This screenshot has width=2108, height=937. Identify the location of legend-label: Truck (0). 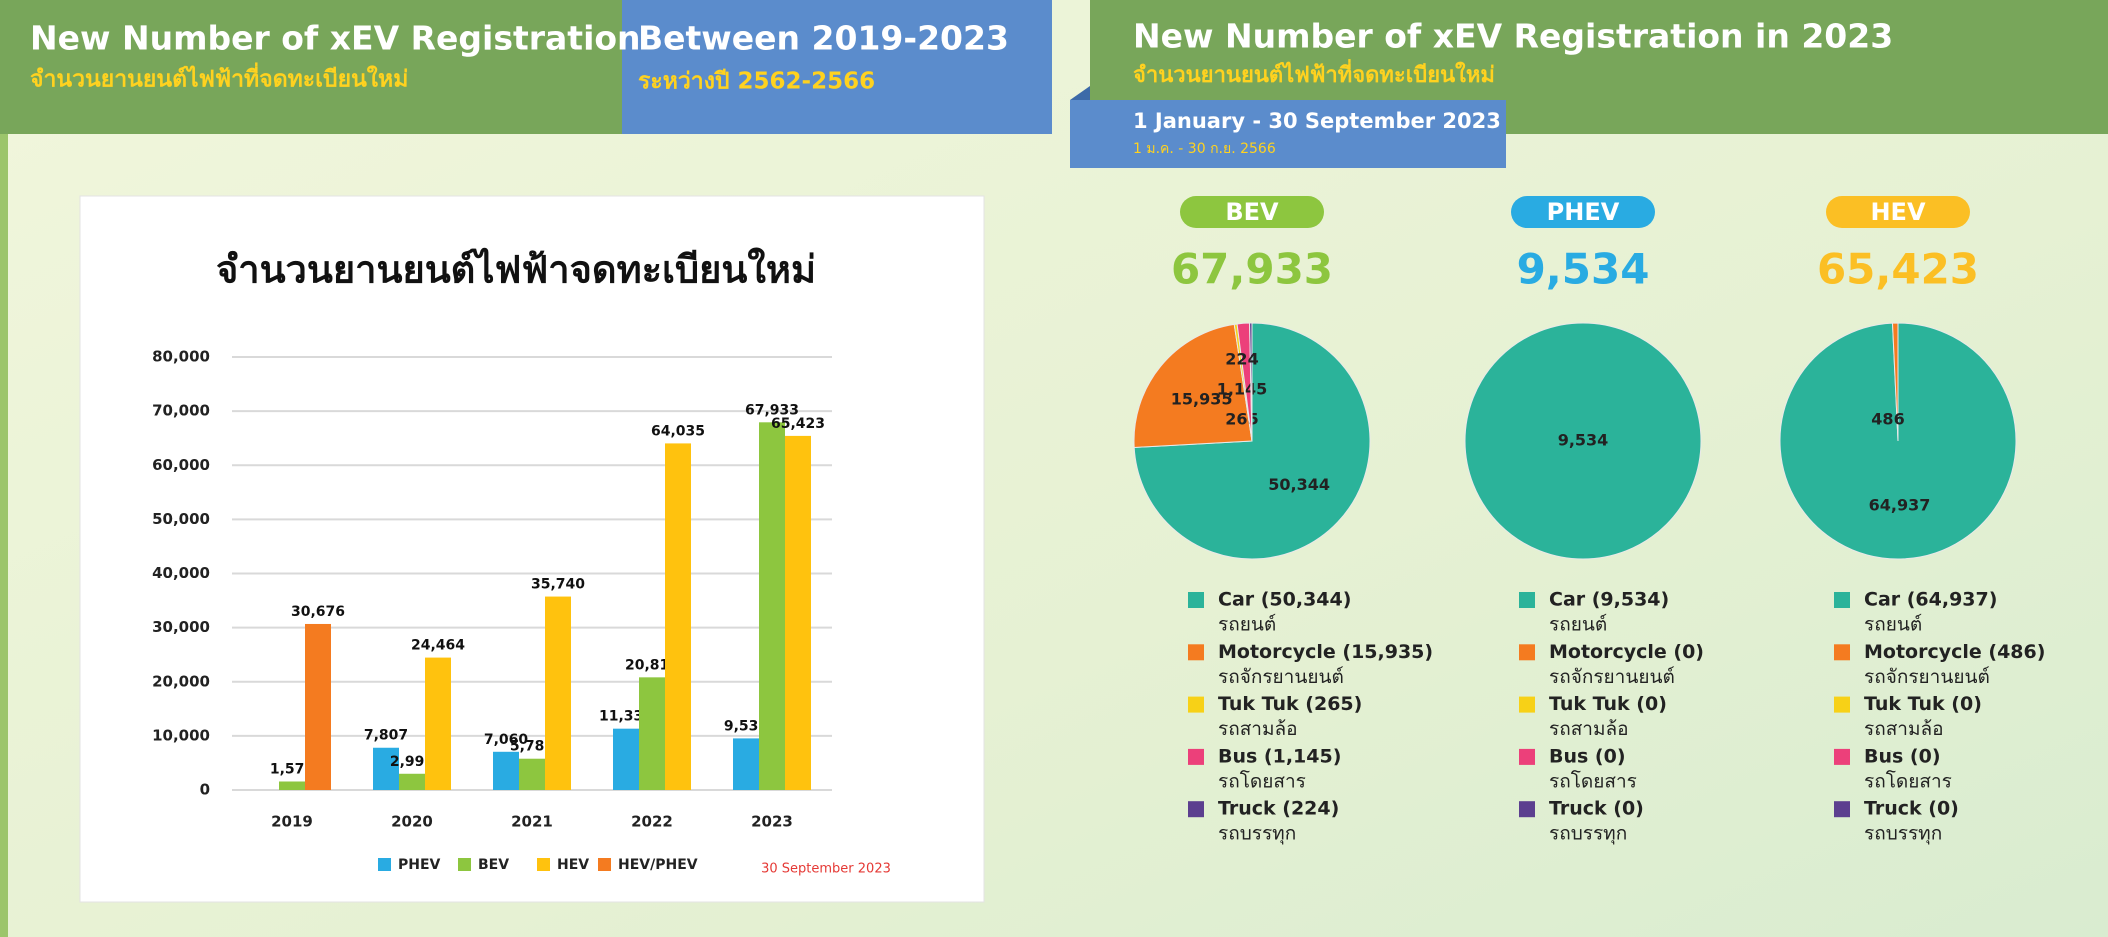
(1911, 809).